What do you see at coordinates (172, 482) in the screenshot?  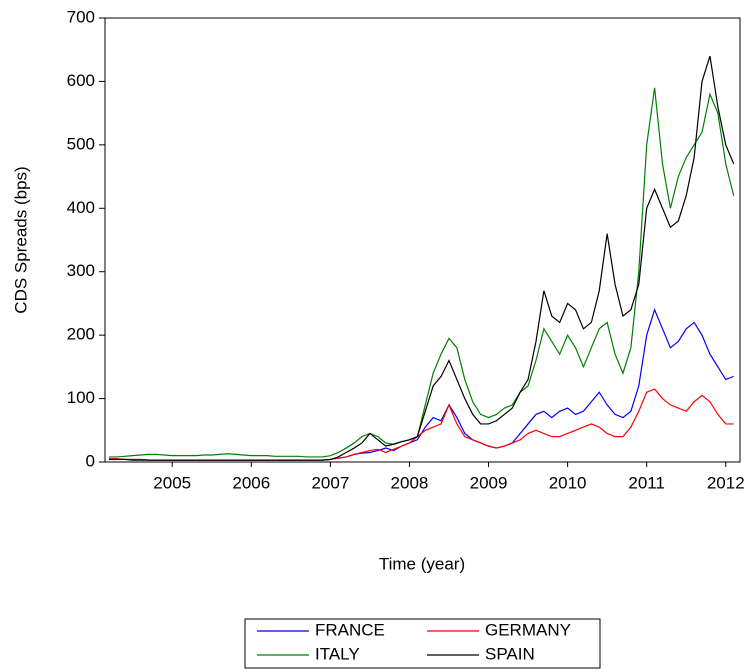 I see `x-tick-label: 2005` at bounding box center [172, 482].